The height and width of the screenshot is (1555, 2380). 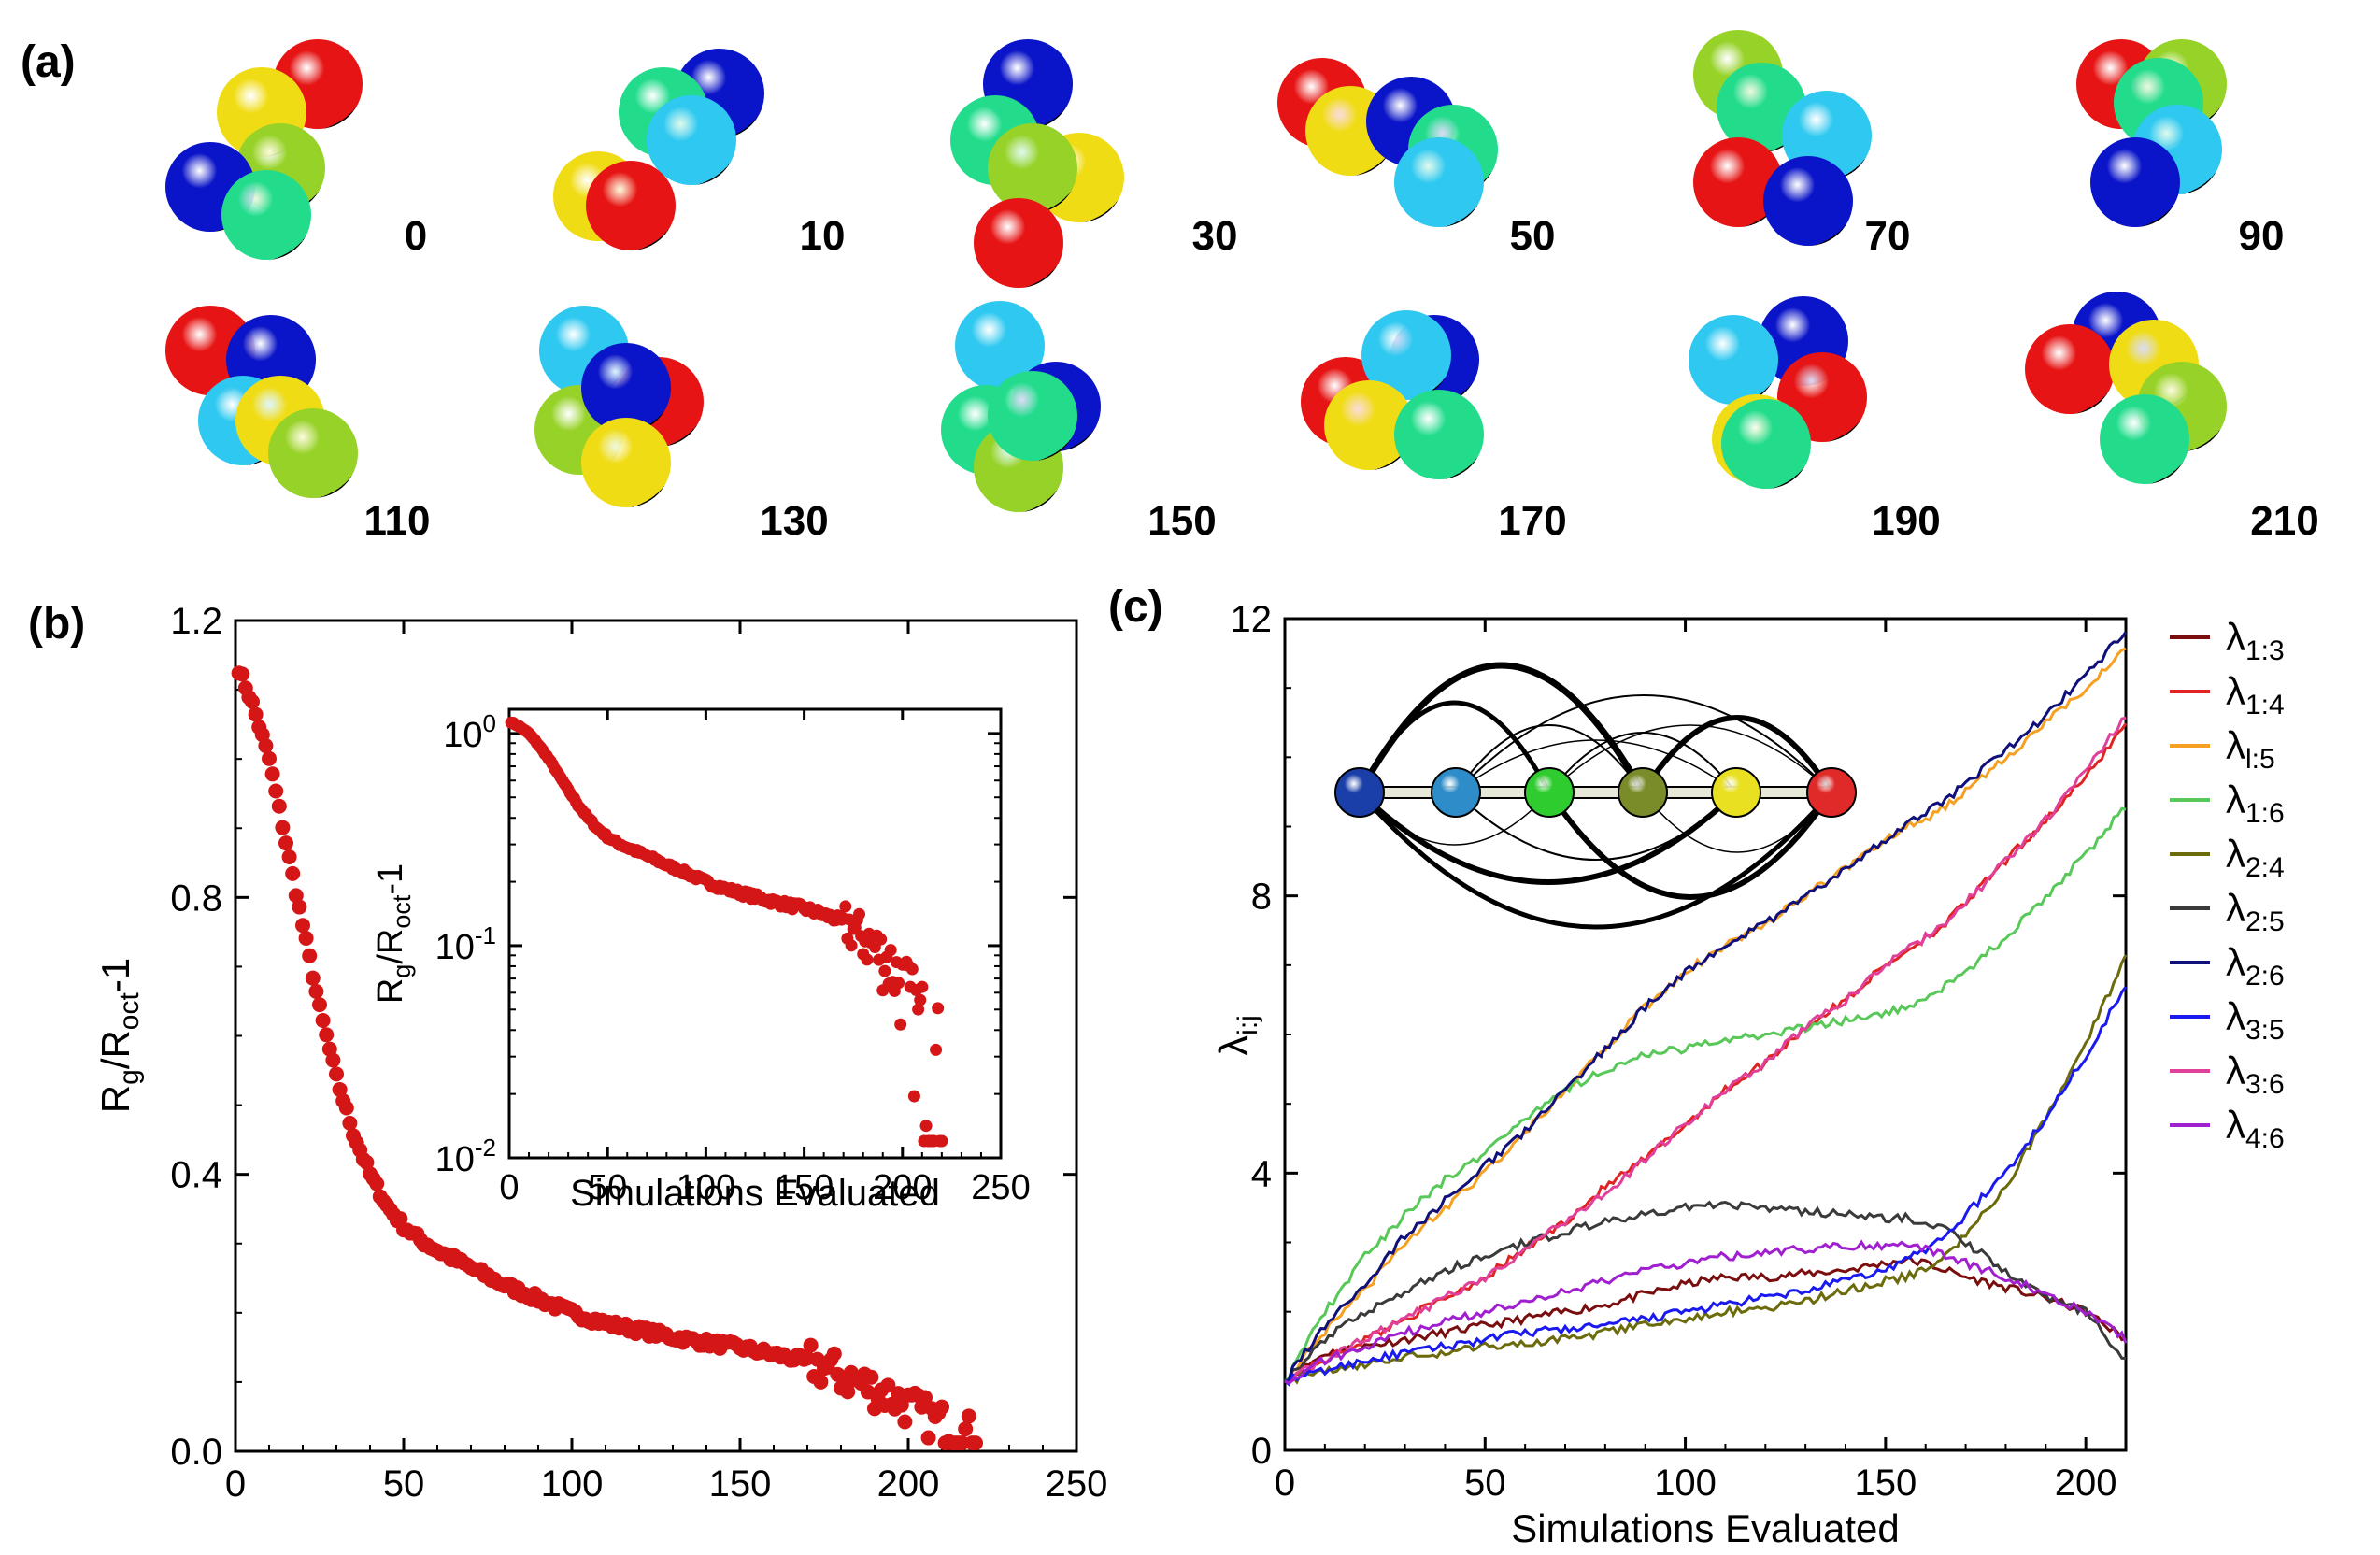 What do you see at coordinates (1181, 521) in the screenshot?
I see `frame-label: 150` at bounding box center [1181, 521].